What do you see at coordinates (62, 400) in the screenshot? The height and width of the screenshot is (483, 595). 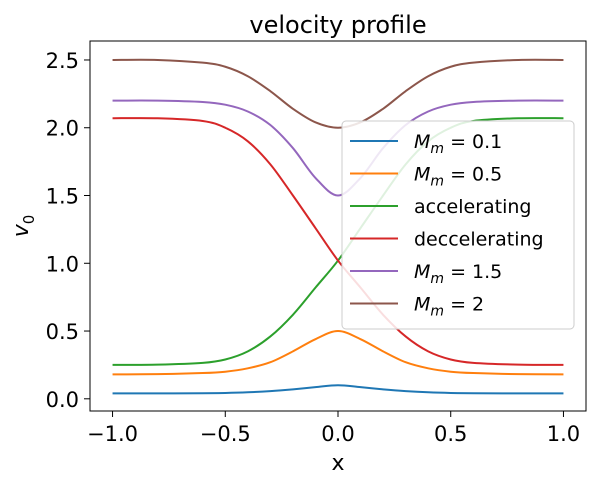 I see `y-tick-label-0: 0.0` at bounding box center [62, 400].